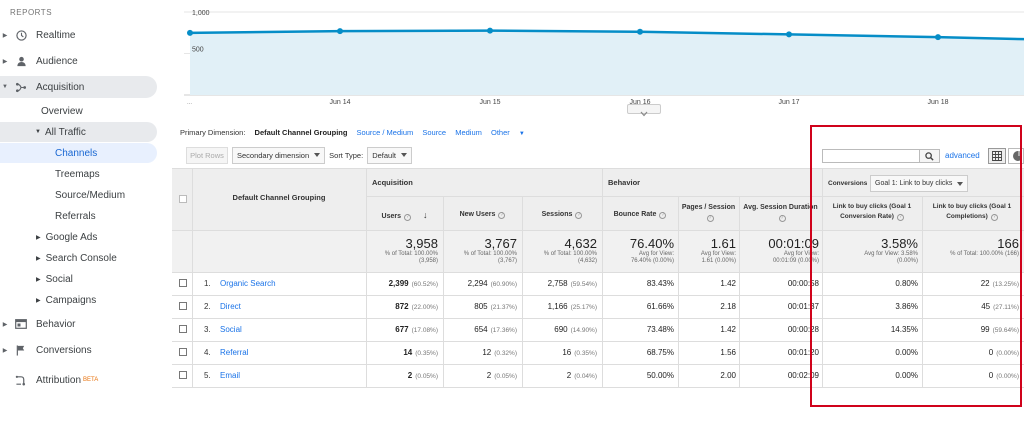 This screenshot has width=1024, height=432. What do you see at coordinates (78, 153) in the screenshot?
I see `nav-channels: Channels` at bounding box center [78, 153].